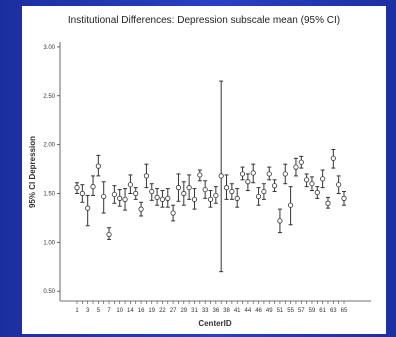 Image resolution: width=396 pixels, height=337 pixels. I want to click on x-tick-label: 57, so click(301, 311).